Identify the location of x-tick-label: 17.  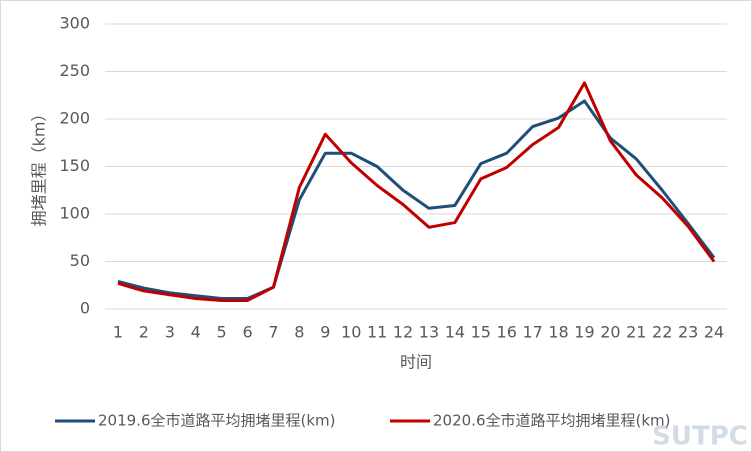
(532, 332).